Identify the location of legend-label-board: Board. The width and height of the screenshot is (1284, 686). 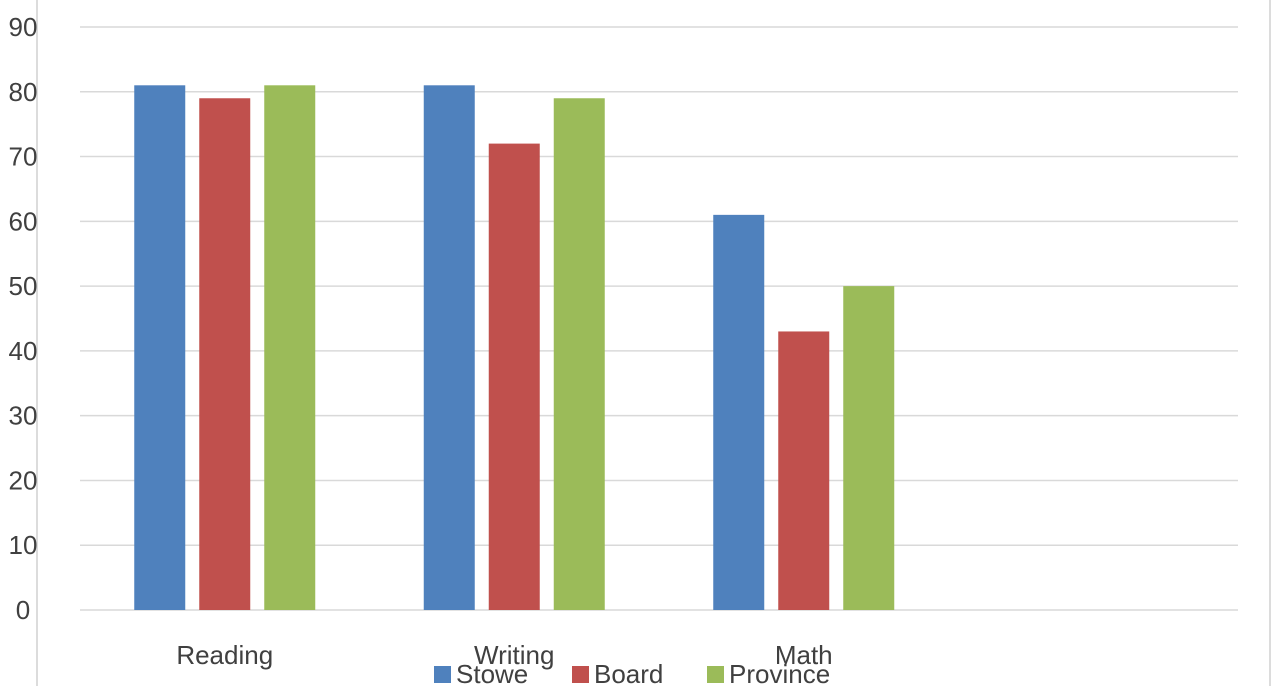
(628, 672).